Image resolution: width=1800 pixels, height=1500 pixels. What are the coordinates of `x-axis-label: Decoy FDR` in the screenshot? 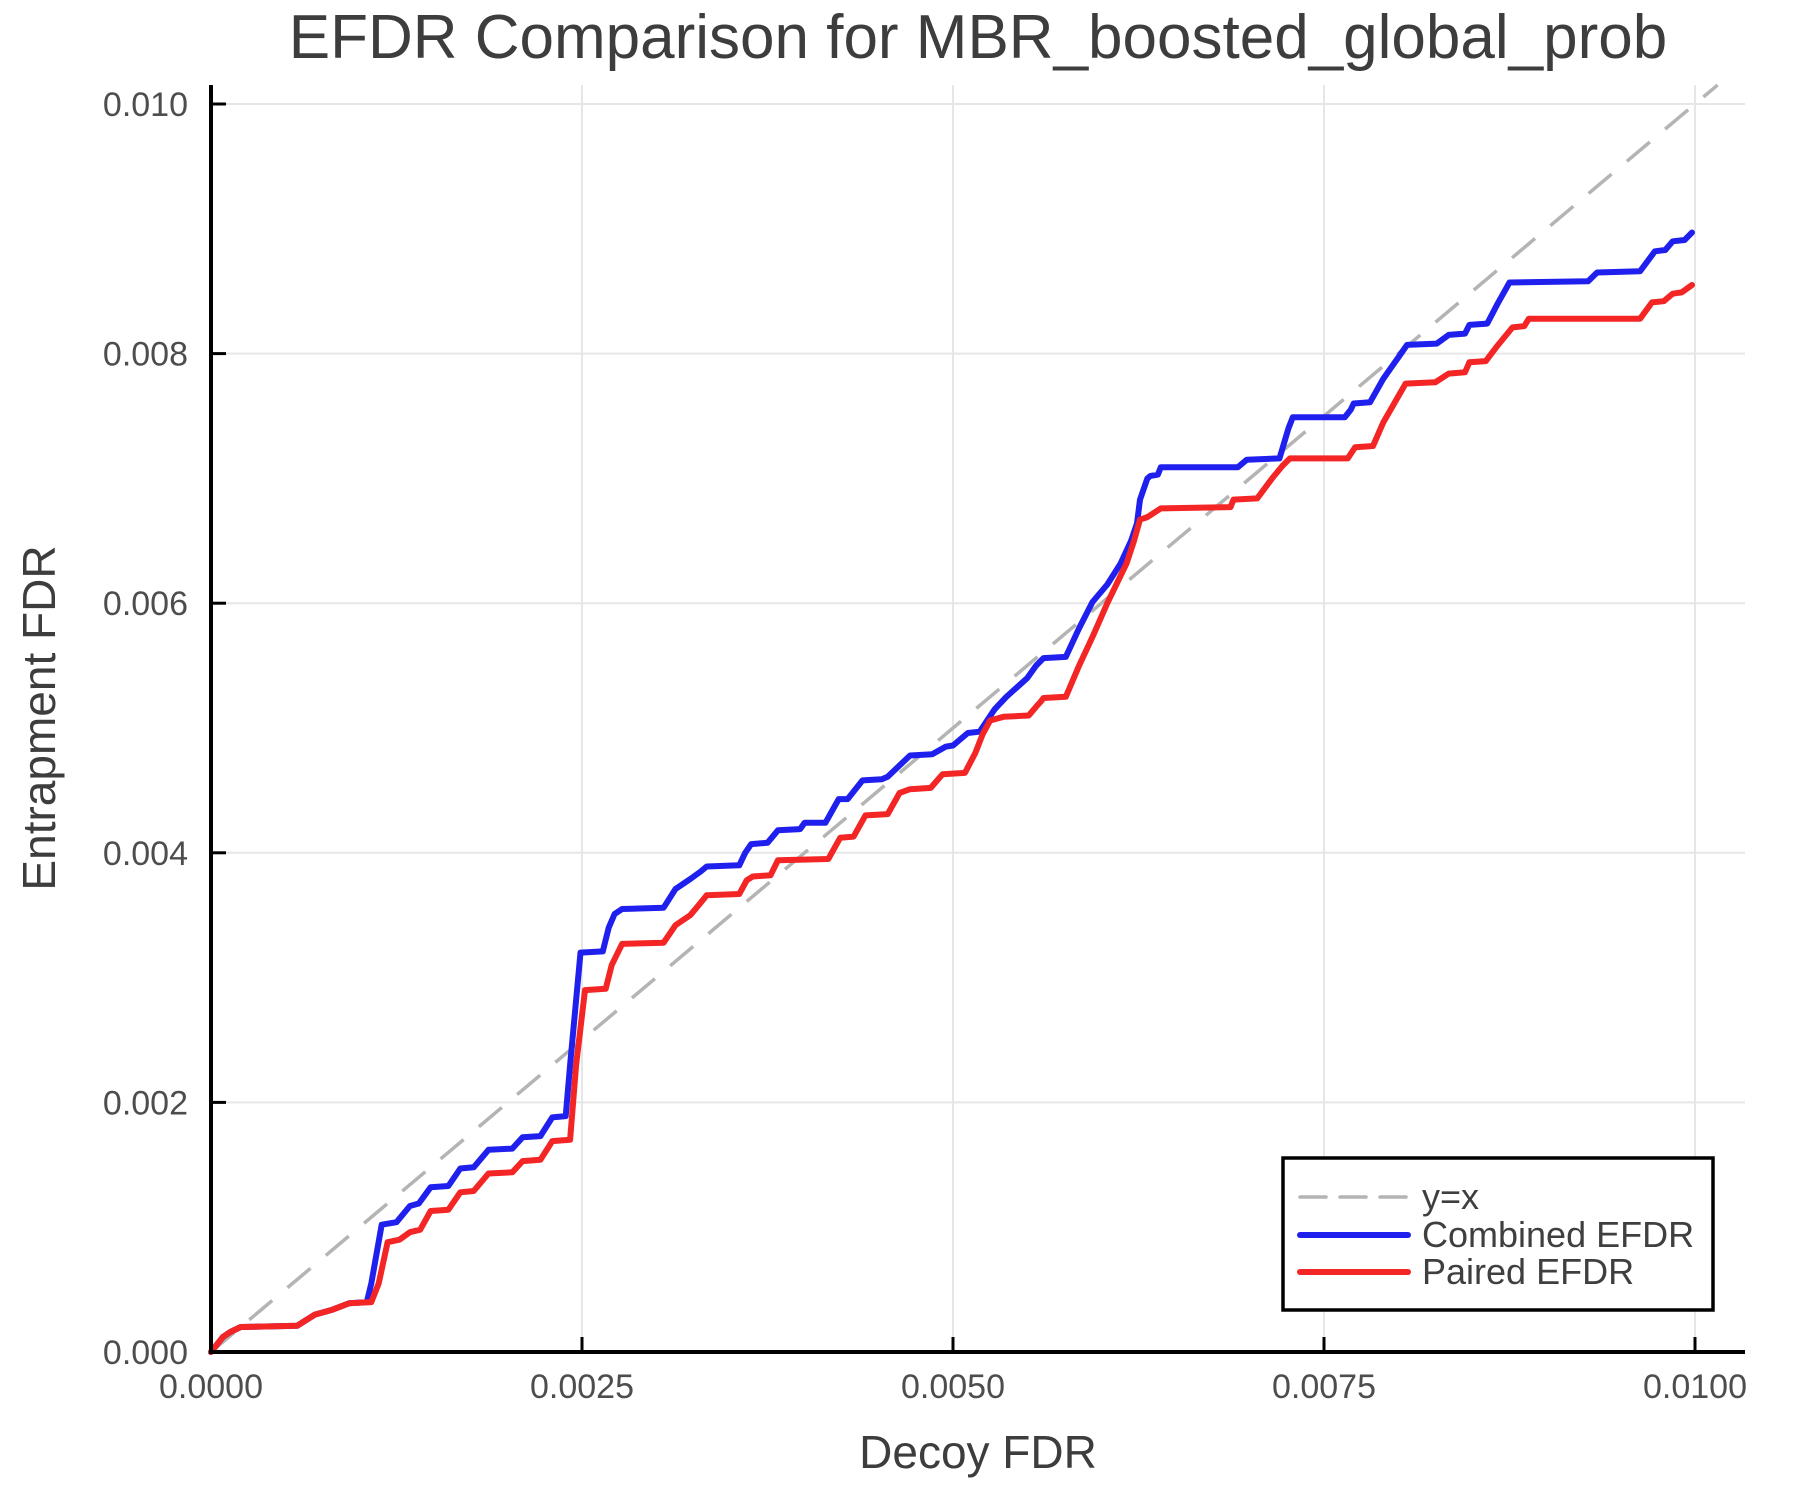 It's located at (978, 1452).